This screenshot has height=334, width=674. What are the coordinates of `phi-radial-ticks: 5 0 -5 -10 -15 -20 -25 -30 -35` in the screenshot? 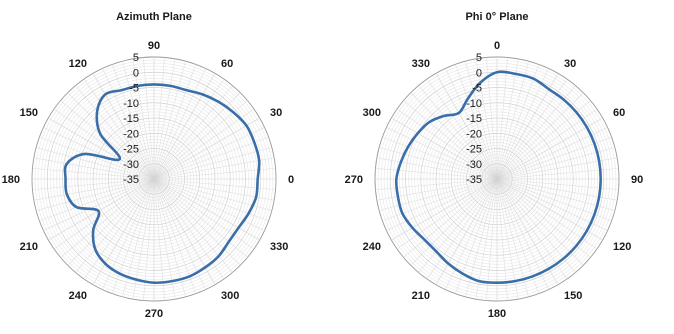 It's located at (474, 119).